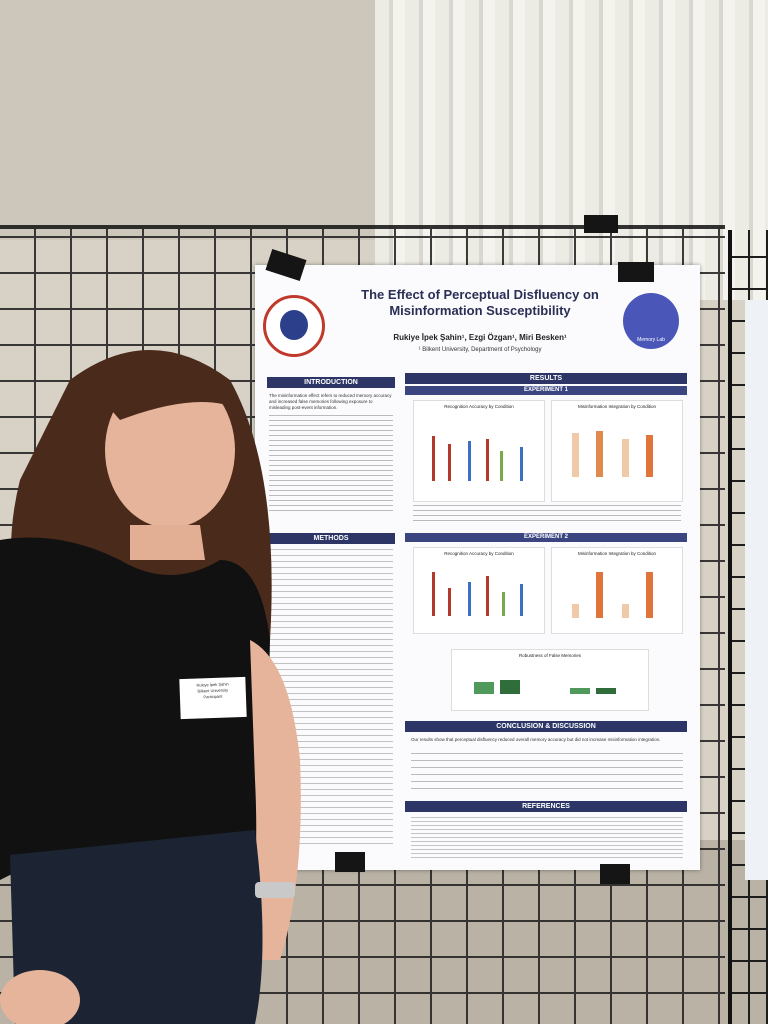  What do you see at coordinates (162, 390) in the screenshot?
I see `hair-top` at bounding box center [162, 390].